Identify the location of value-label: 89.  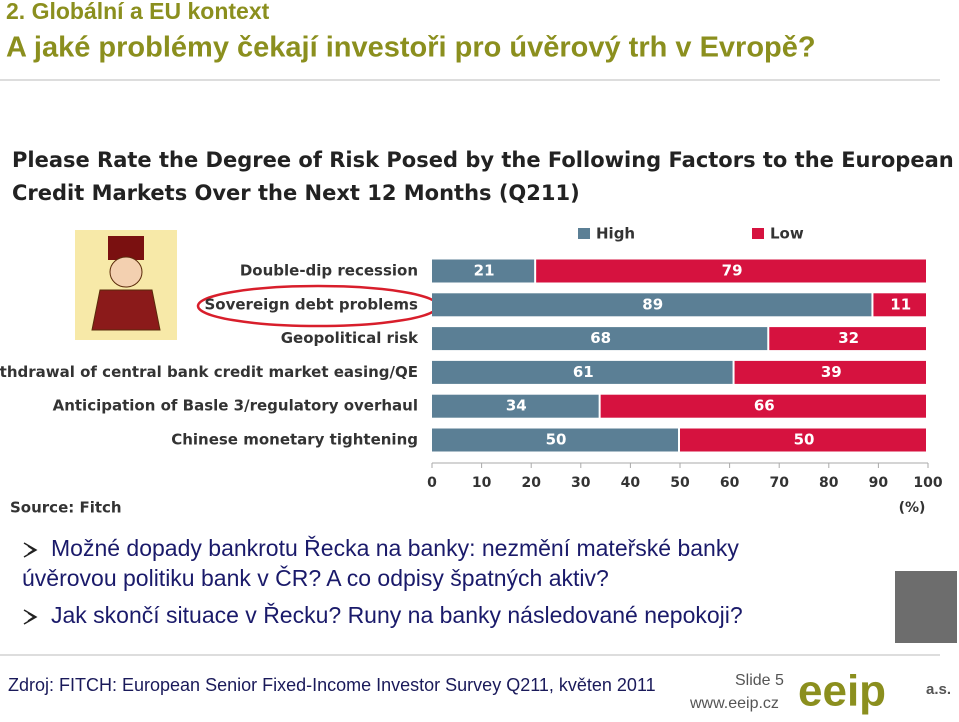
(652, 304).